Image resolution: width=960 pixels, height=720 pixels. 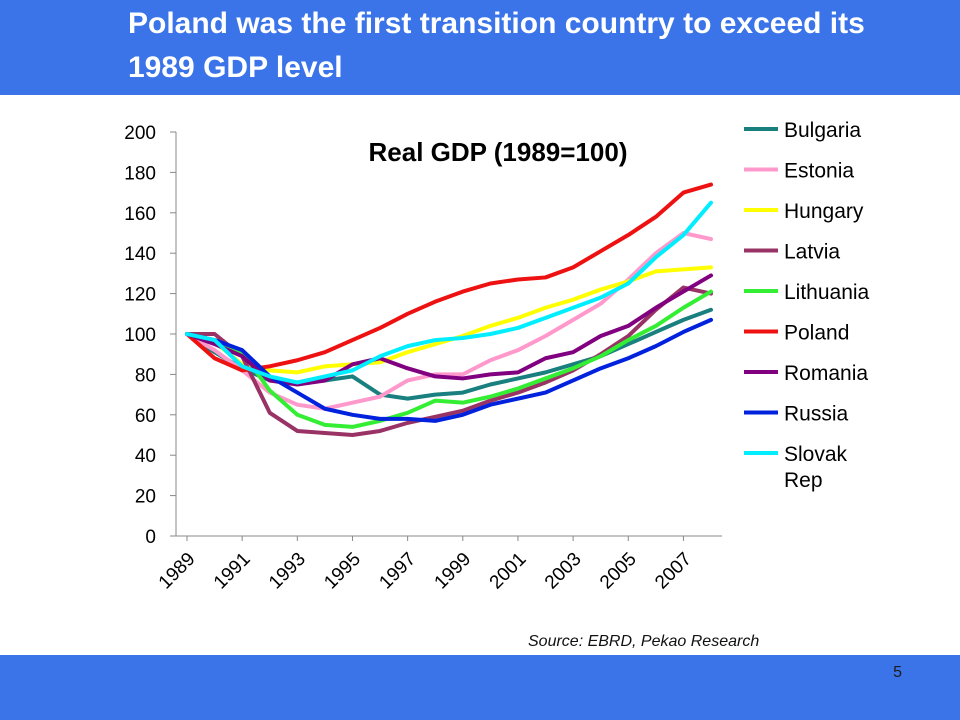 I want to click on y-tick-label: 80, so click(x=145, y=375).